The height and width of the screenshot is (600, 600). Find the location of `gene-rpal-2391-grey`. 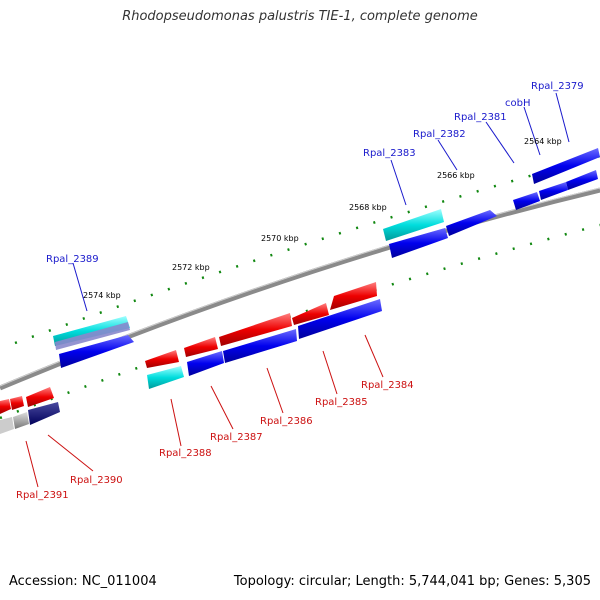

gene-rpal-2391-grey is located at coordinates (21, 420).